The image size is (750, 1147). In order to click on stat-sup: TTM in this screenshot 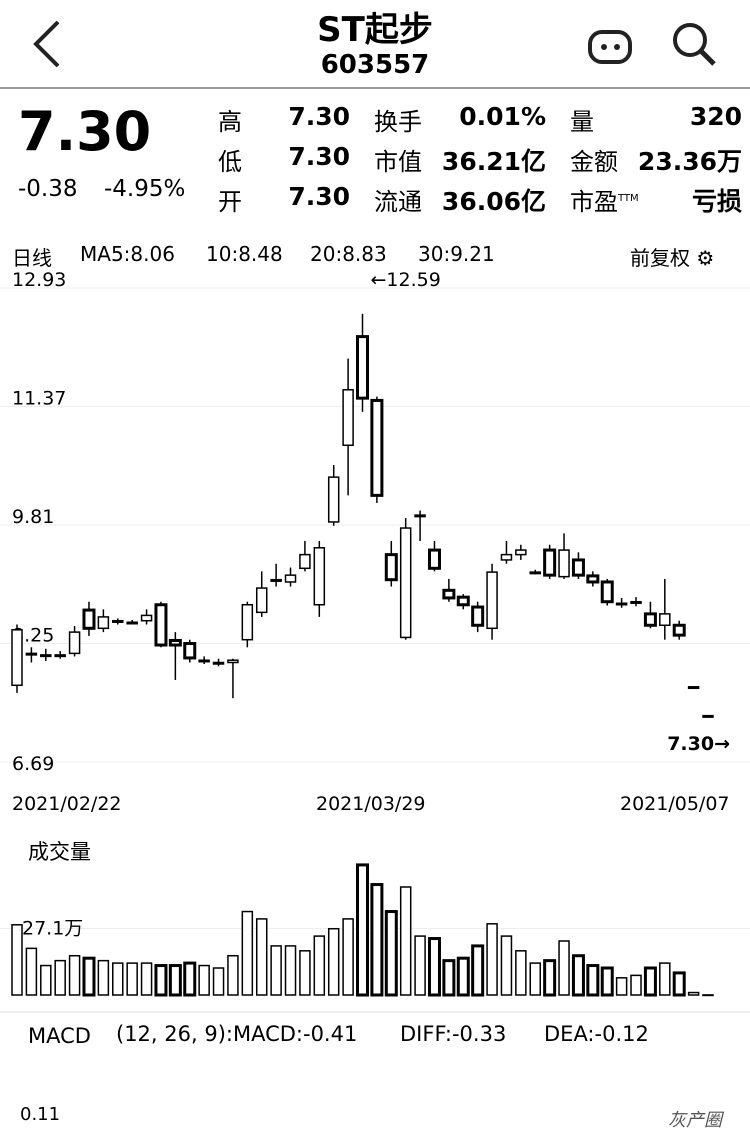, I will do `click(628, 198)`.